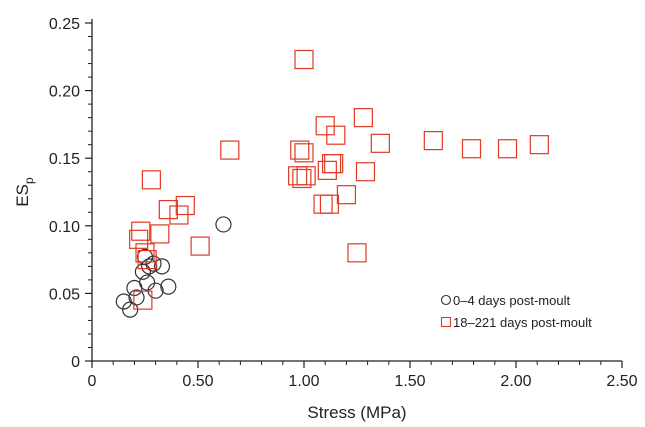  Describe the element at coordinates (64, 294) in the screenshot. I see `y-tick-label: 0.05` at that location.